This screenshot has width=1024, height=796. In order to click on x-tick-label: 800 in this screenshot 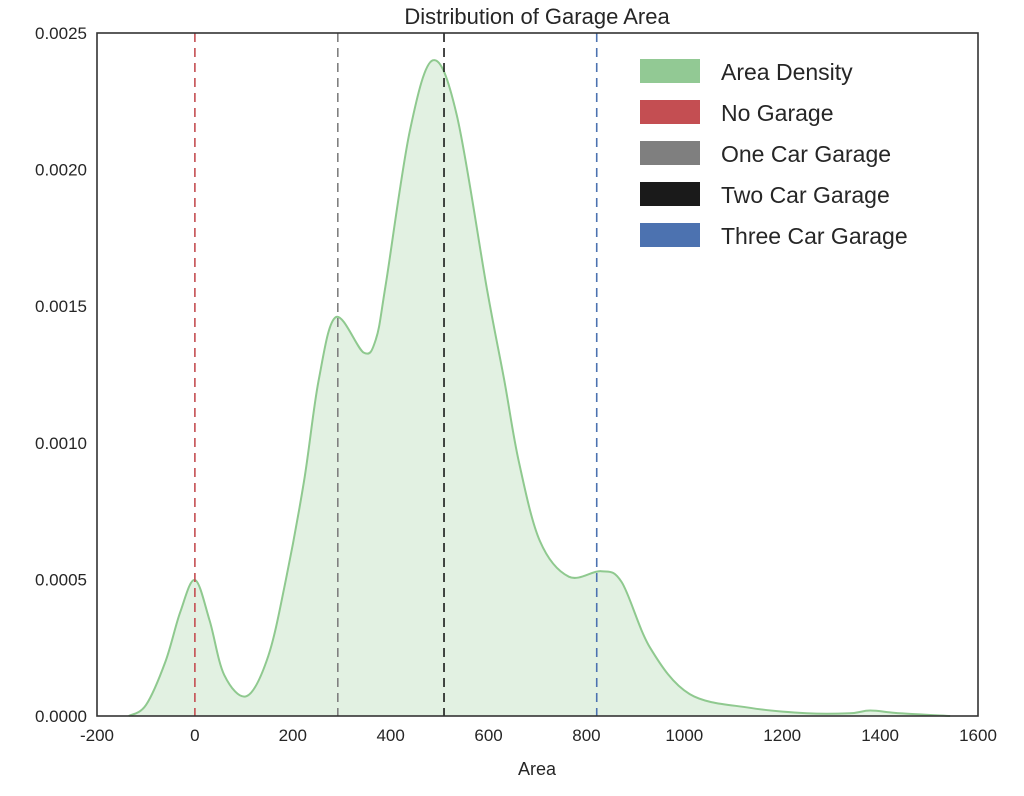, I will do `click(586, 735)`.